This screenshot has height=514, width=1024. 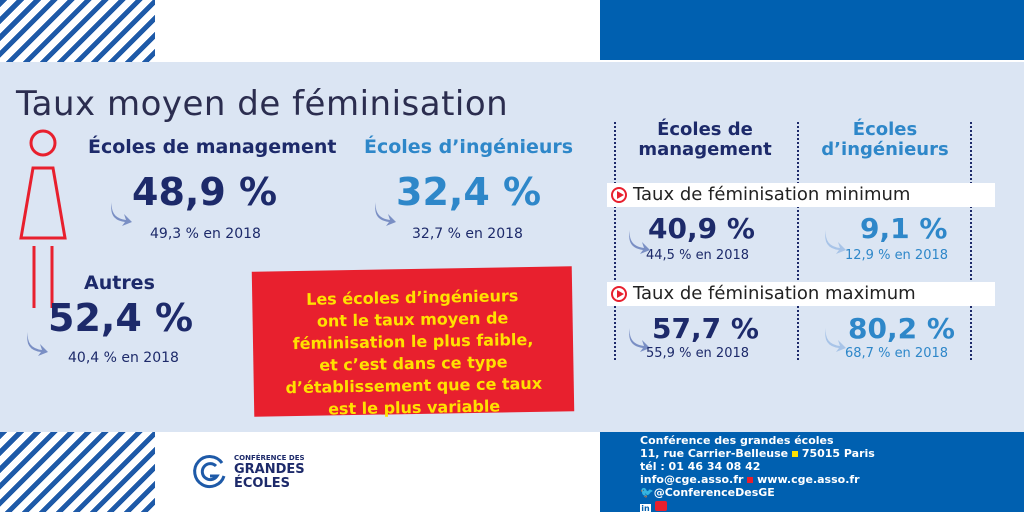 I want to click on col-management-header: Écoles de management, so click(x=705, y=140).